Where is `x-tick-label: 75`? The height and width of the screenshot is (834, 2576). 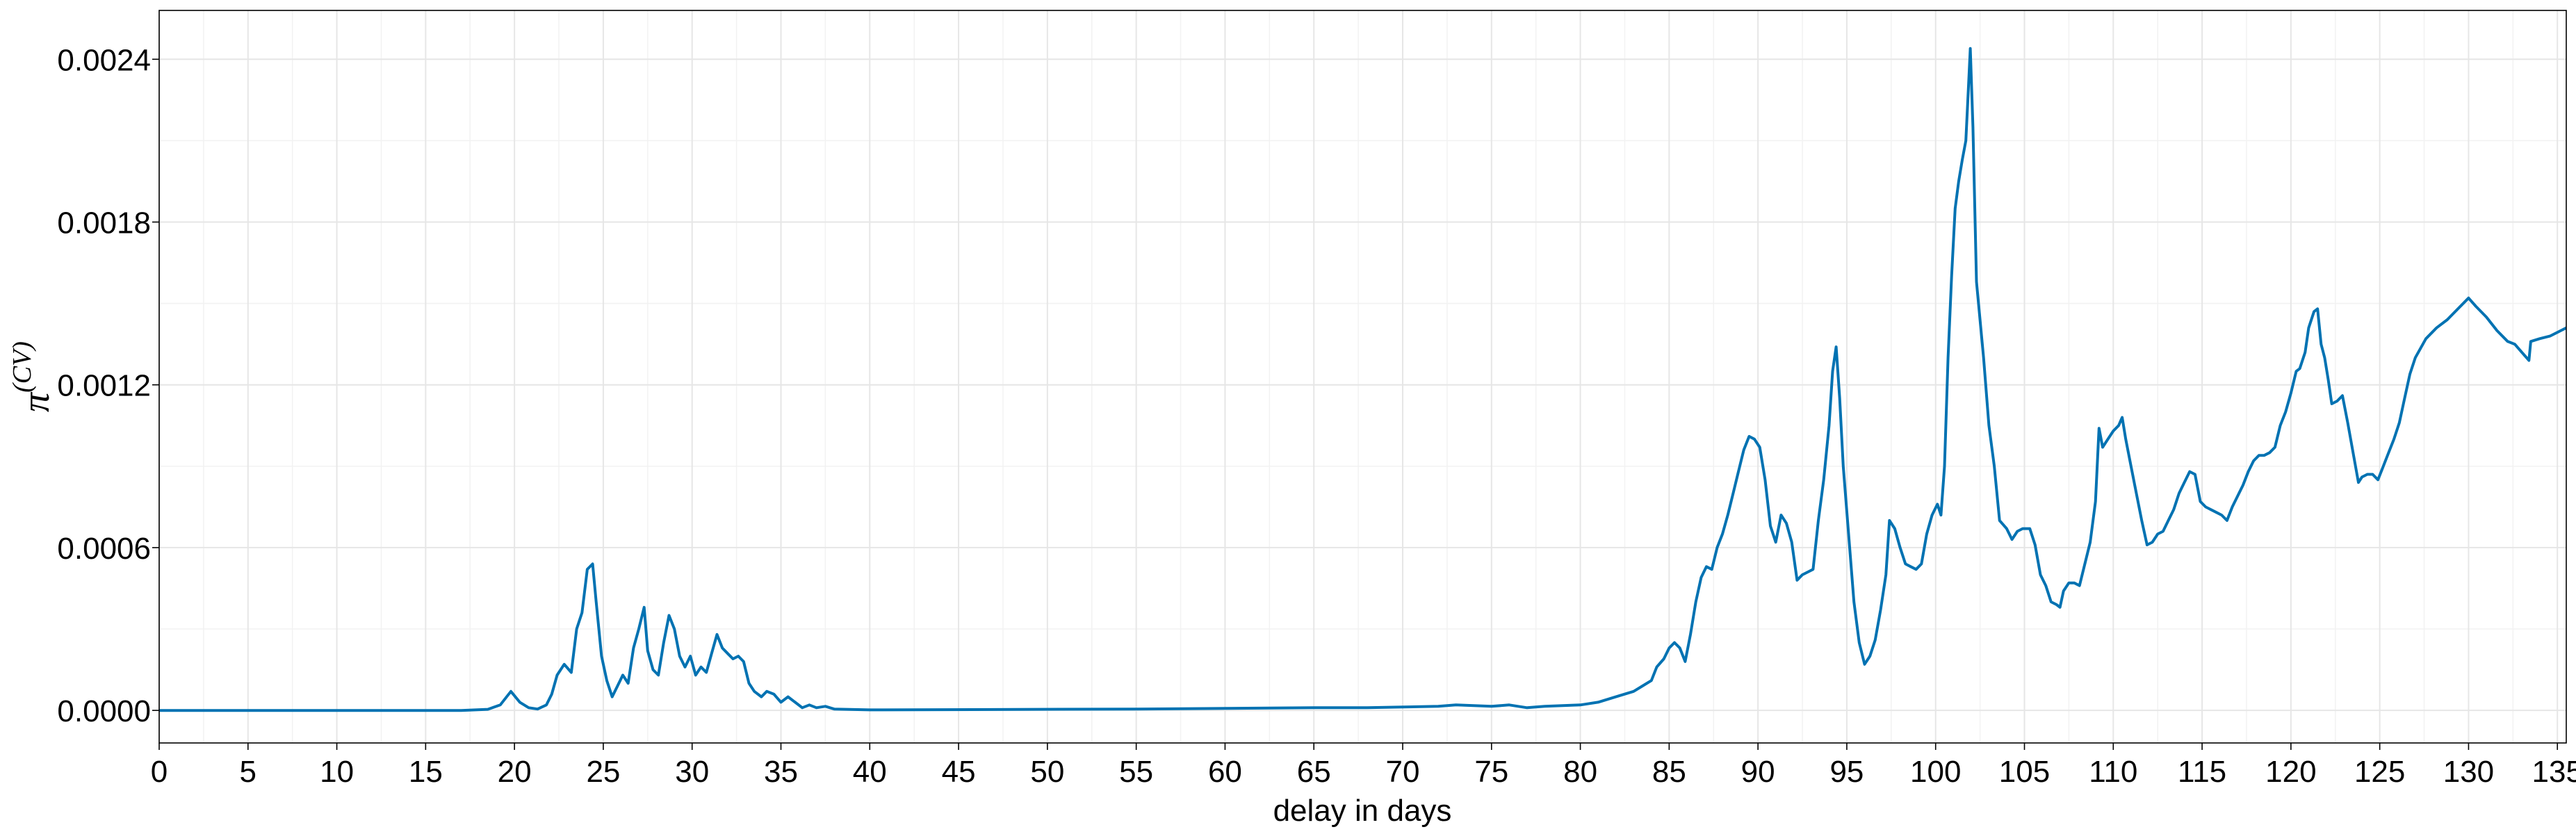 x-tick-label: 75 is located at coordinates (1491, 772).